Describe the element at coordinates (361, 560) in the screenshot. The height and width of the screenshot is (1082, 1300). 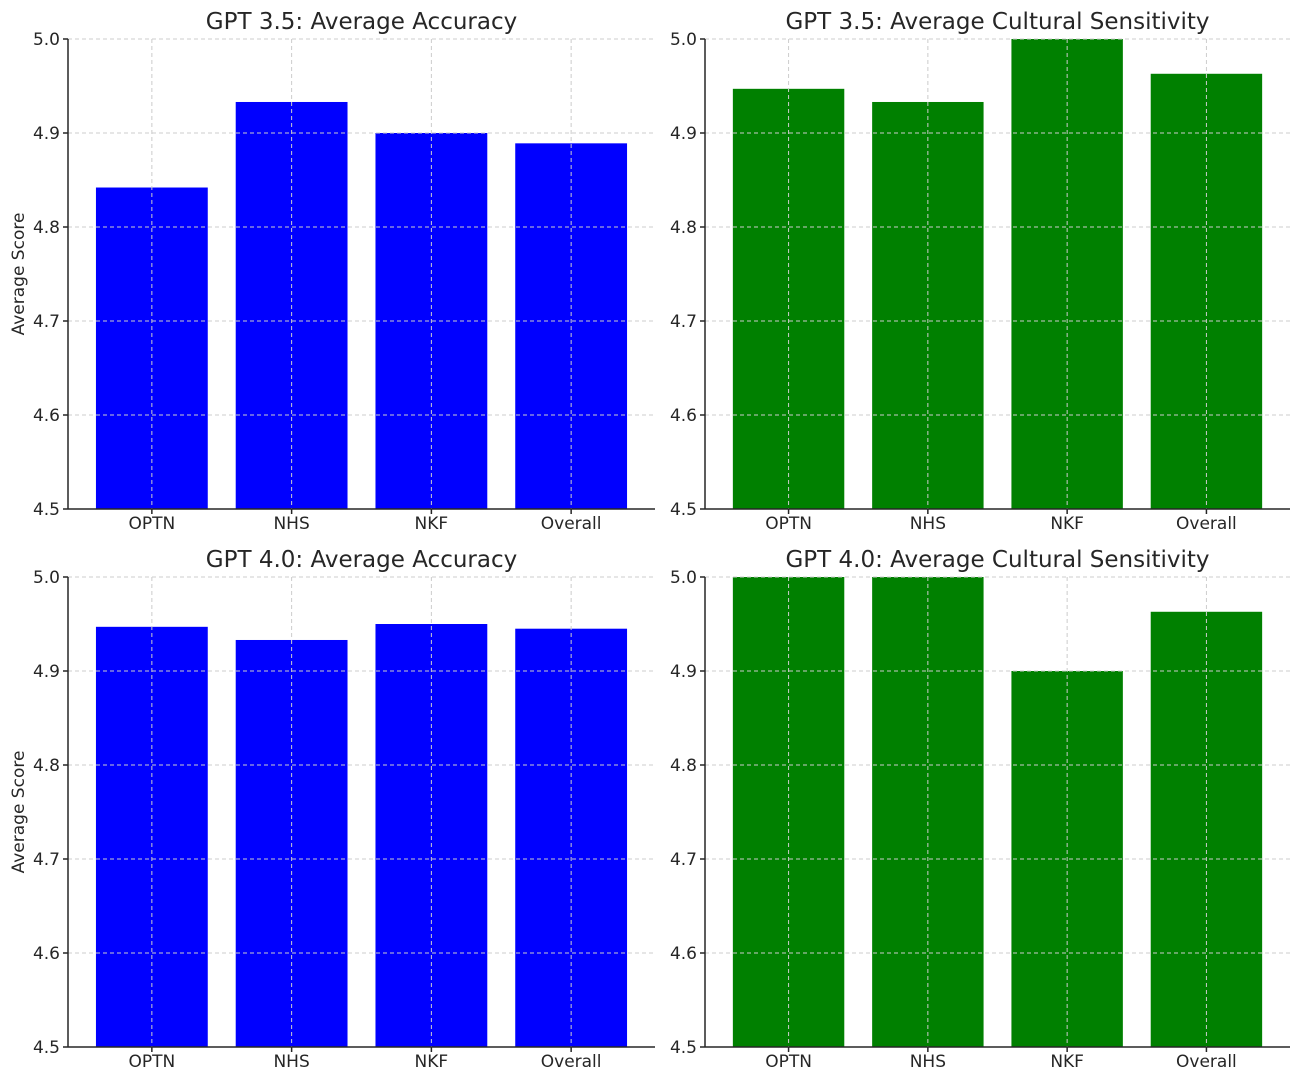
I see `chart-title: GPT 4.0: Average Accuracy` at that location.